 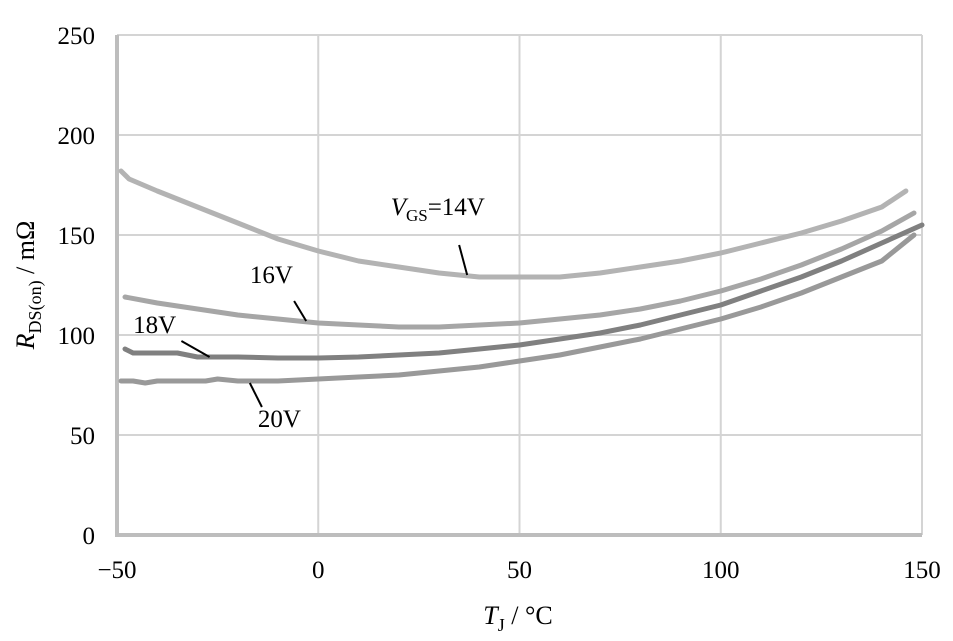 I want to click on x-tick-label-50: −50, so click(x=116, y=570).